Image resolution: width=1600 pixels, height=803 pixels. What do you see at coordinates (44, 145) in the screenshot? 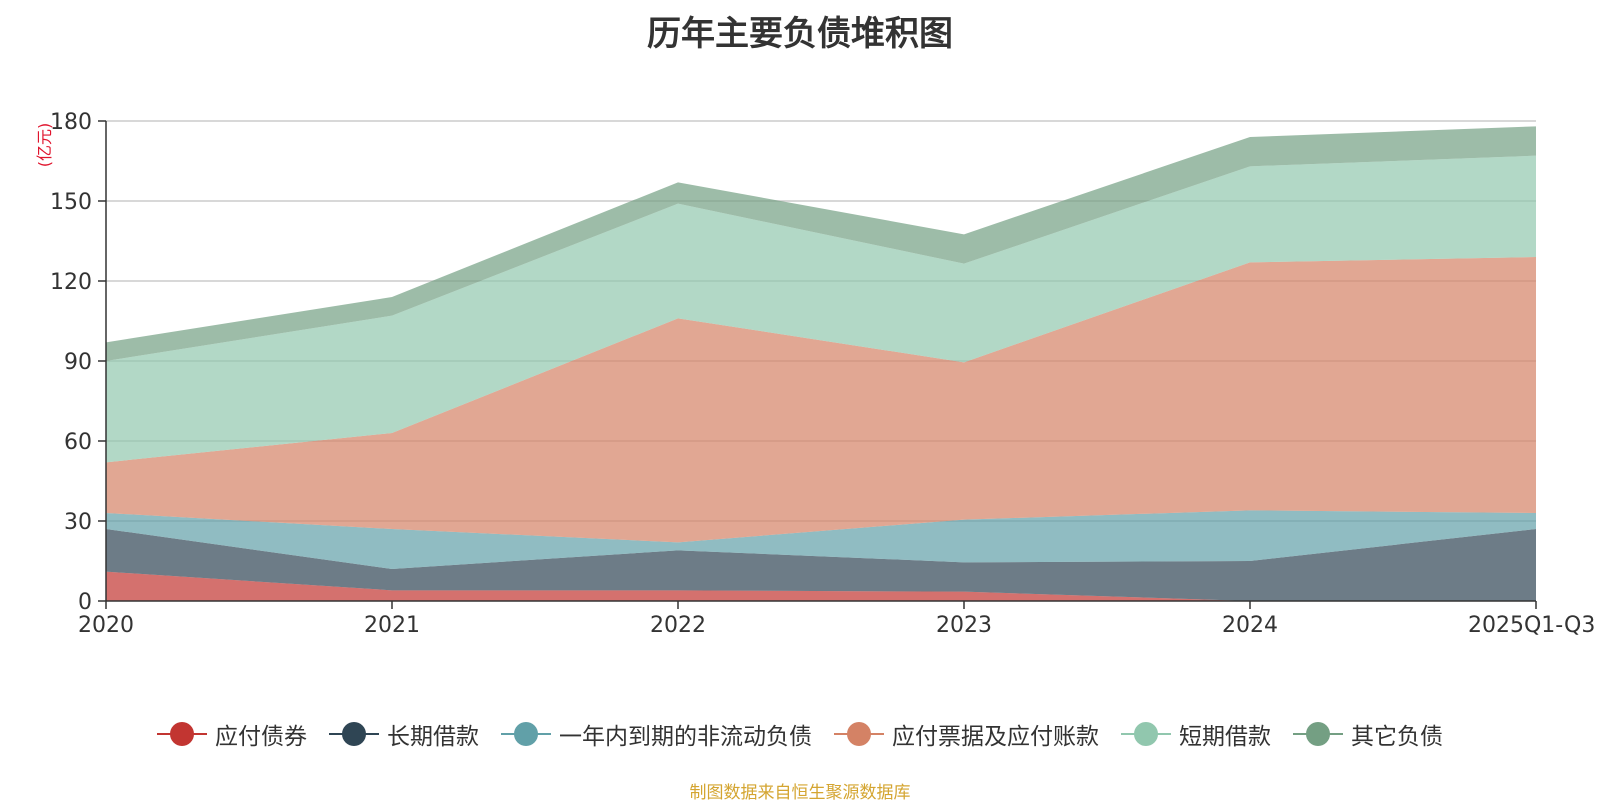
I see `y-axis-unit-label: (亿元)` at bounding box center [44, 145].